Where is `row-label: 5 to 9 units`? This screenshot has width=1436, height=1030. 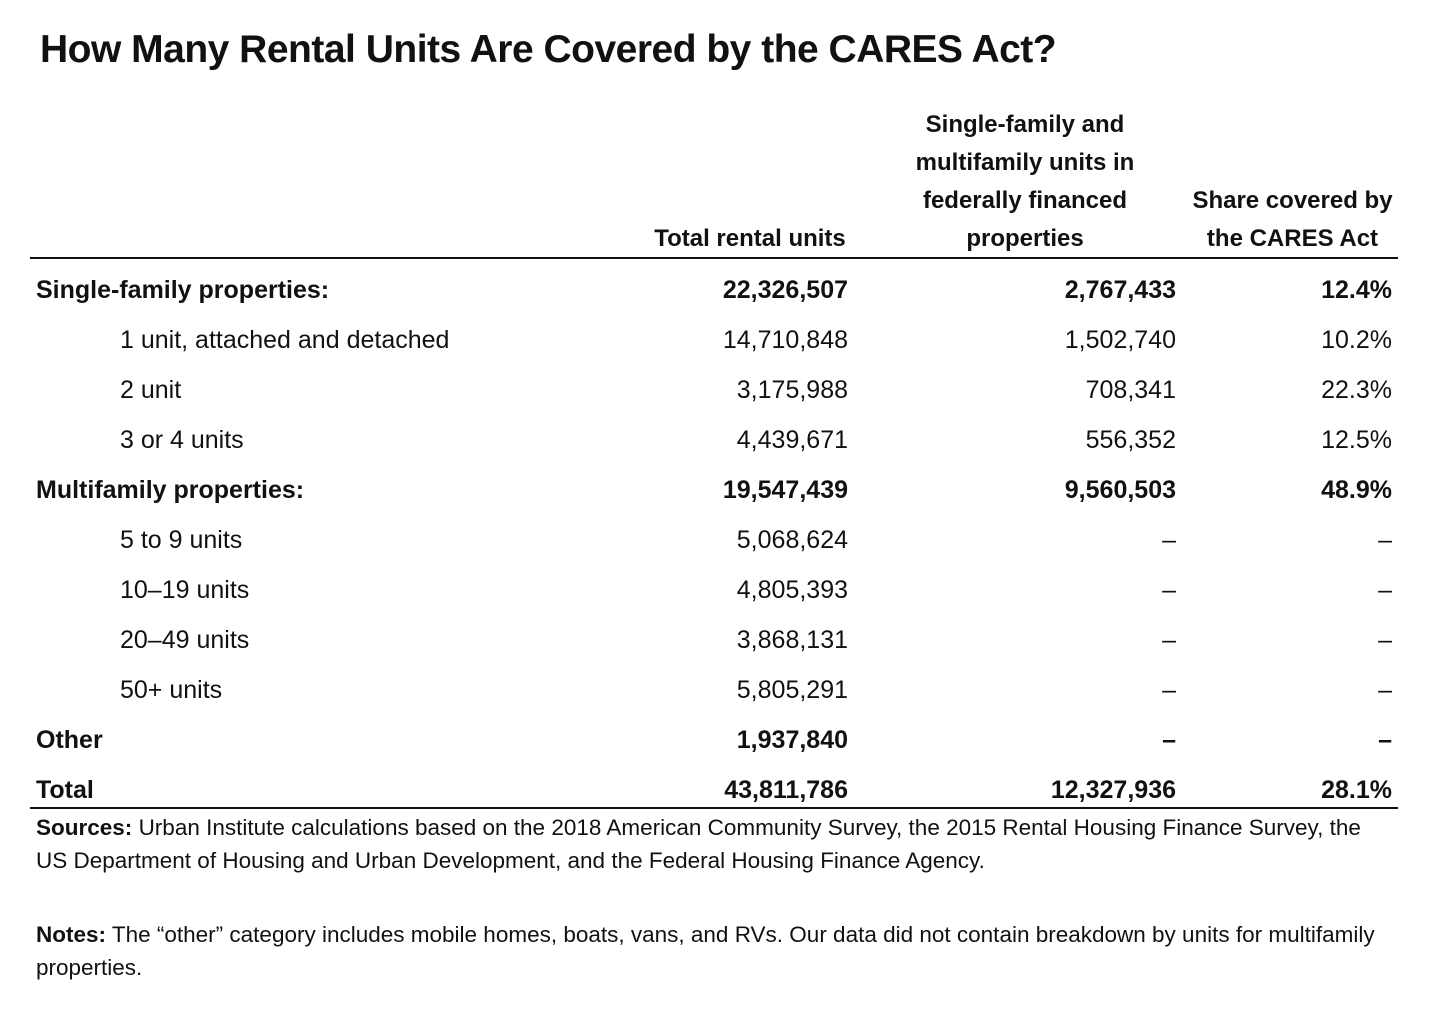
row-label: 5 to 9 units is located at coordinates (181, 540).